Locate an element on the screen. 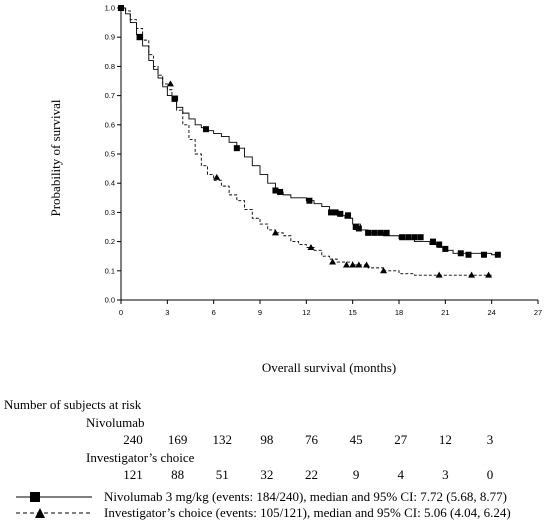 The width and height of the screenshot is (547, 522). risk-count: 12 is located at coordinates (445, 439).